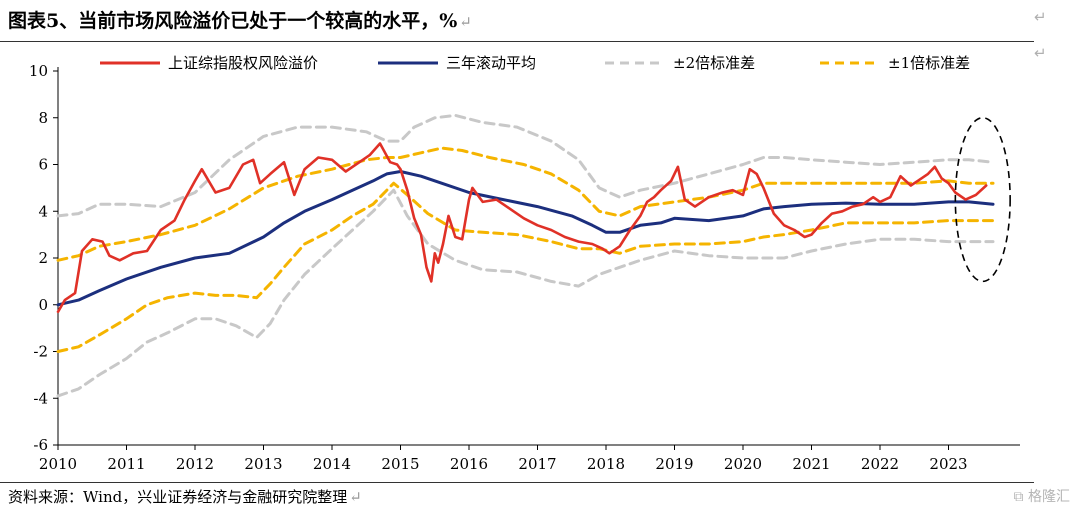  I want to click on return-mark: ↵, so click(465, 22).